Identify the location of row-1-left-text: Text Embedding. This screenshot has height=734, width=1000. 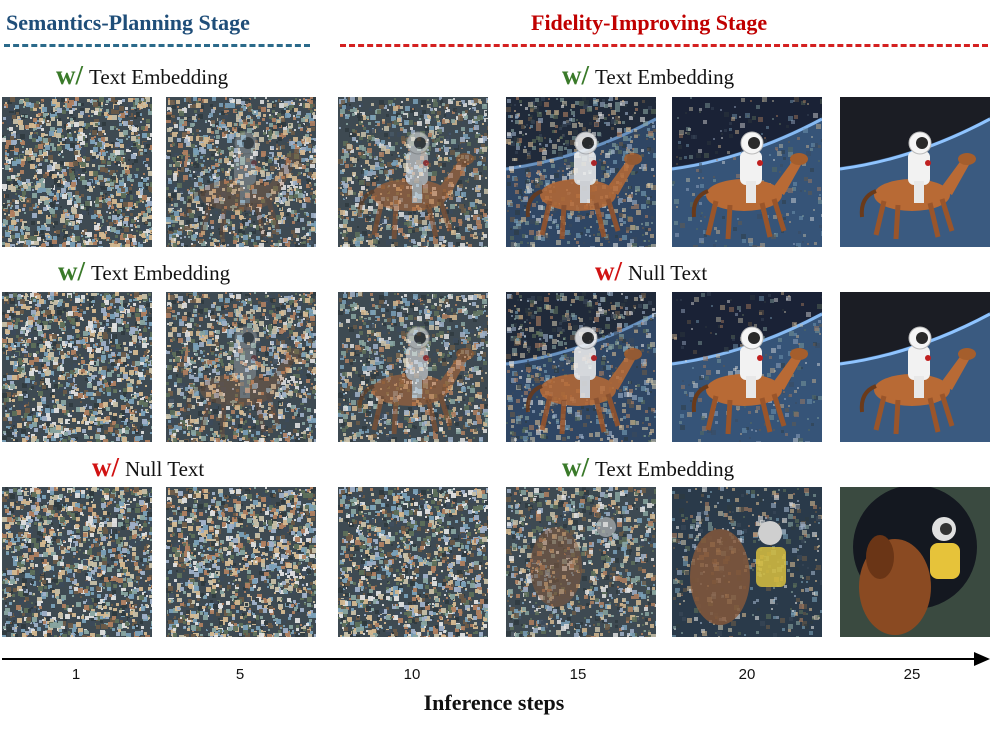
(159, 77).